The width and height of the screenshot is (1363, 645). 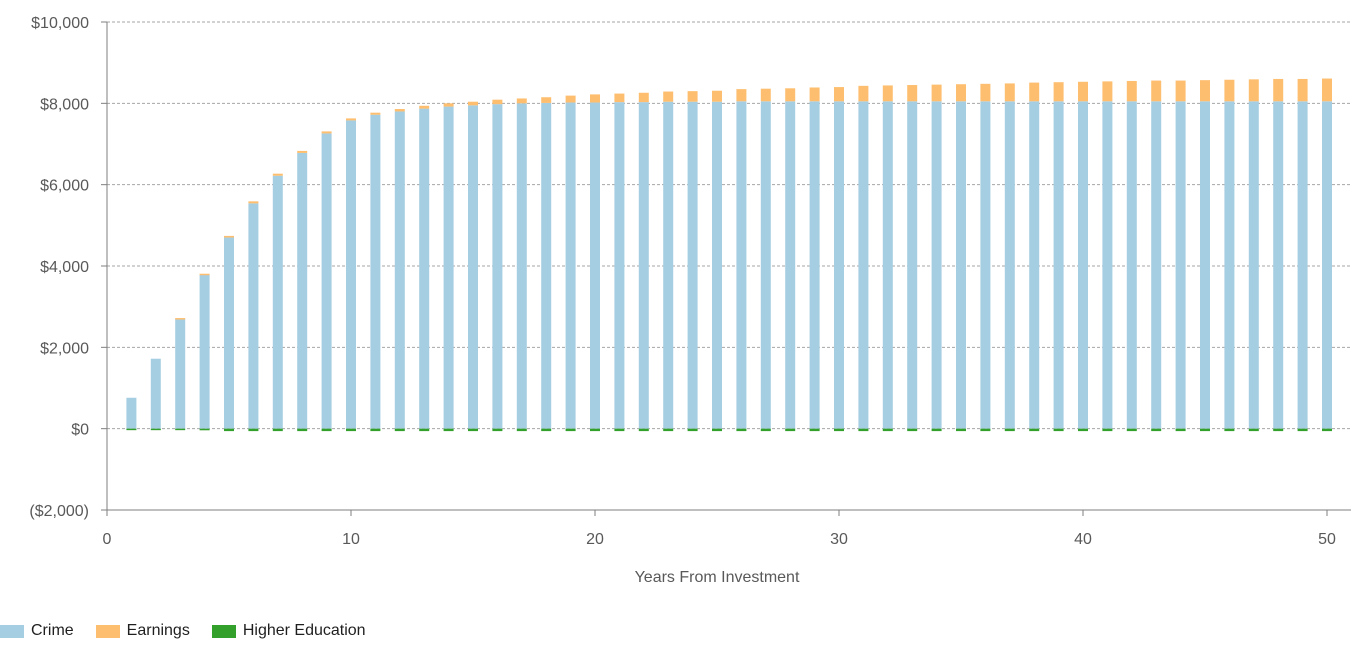 What do you see at coordinates (60, 23) in the screenshot?
I see `y-tick-label: $10,000` at bounding box center [60, 23].